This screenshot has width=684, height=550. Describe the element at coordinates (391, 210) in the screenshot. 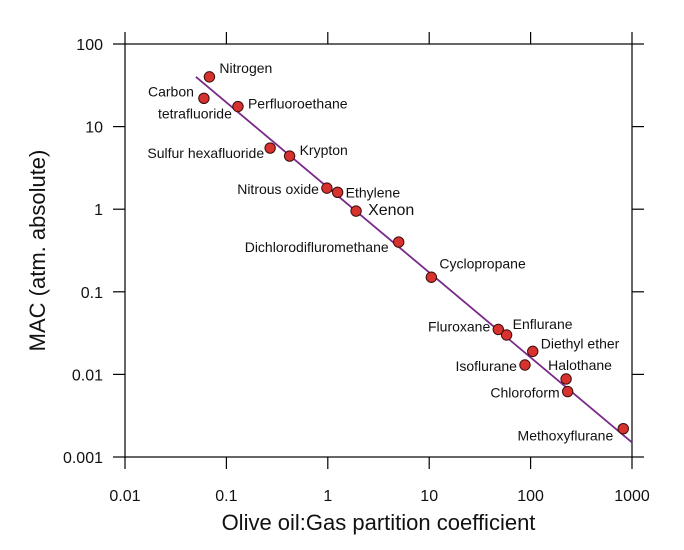

I see `point-label: Xenon` at that location.